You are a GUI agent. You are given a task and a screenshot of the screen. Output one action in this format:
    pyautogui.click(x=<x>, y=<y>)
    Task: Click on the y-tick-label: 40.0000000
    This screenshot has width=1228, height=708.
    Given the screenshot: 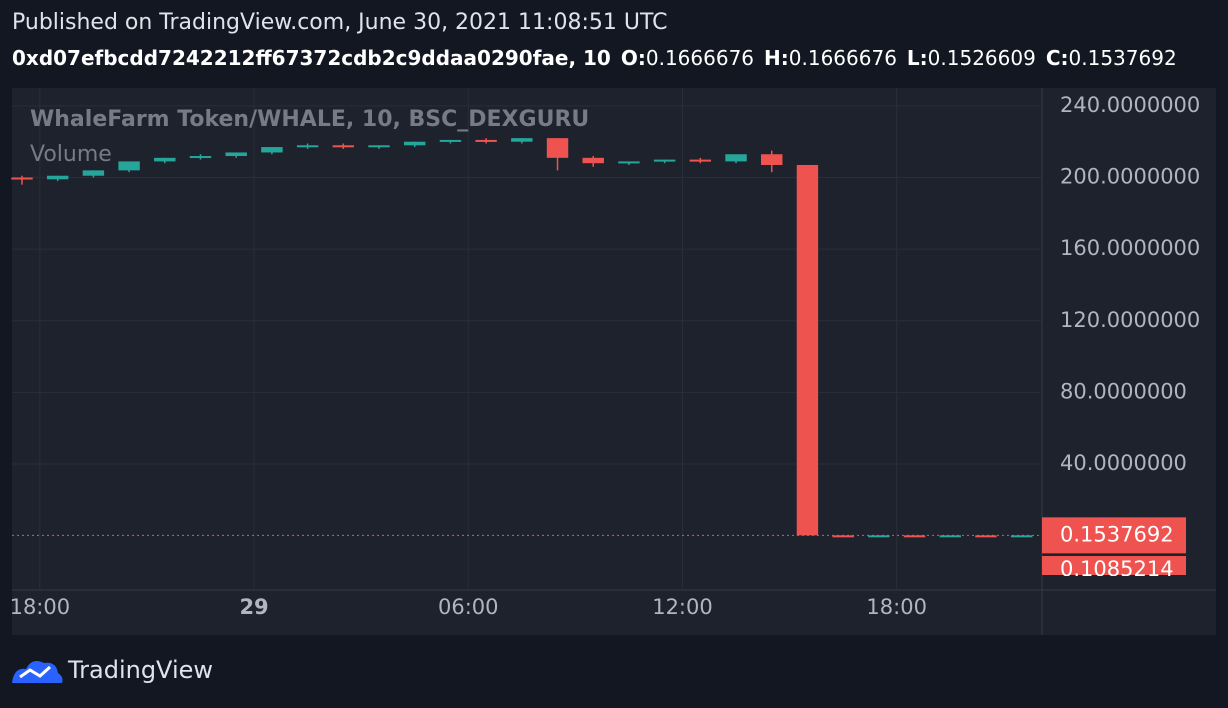 What is the action you would take?
    pyautogui.click(x=1123, y=463)
    